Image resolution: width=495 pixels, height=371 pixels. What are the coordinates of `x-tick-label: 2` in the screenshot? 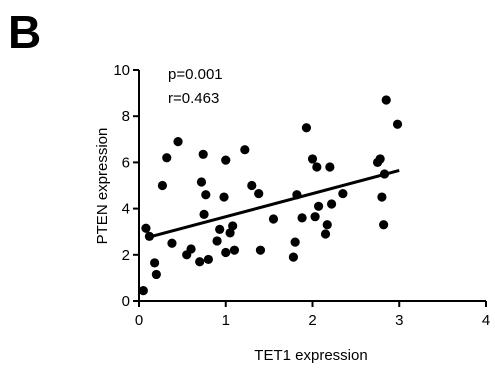 It's located at (312, 320).